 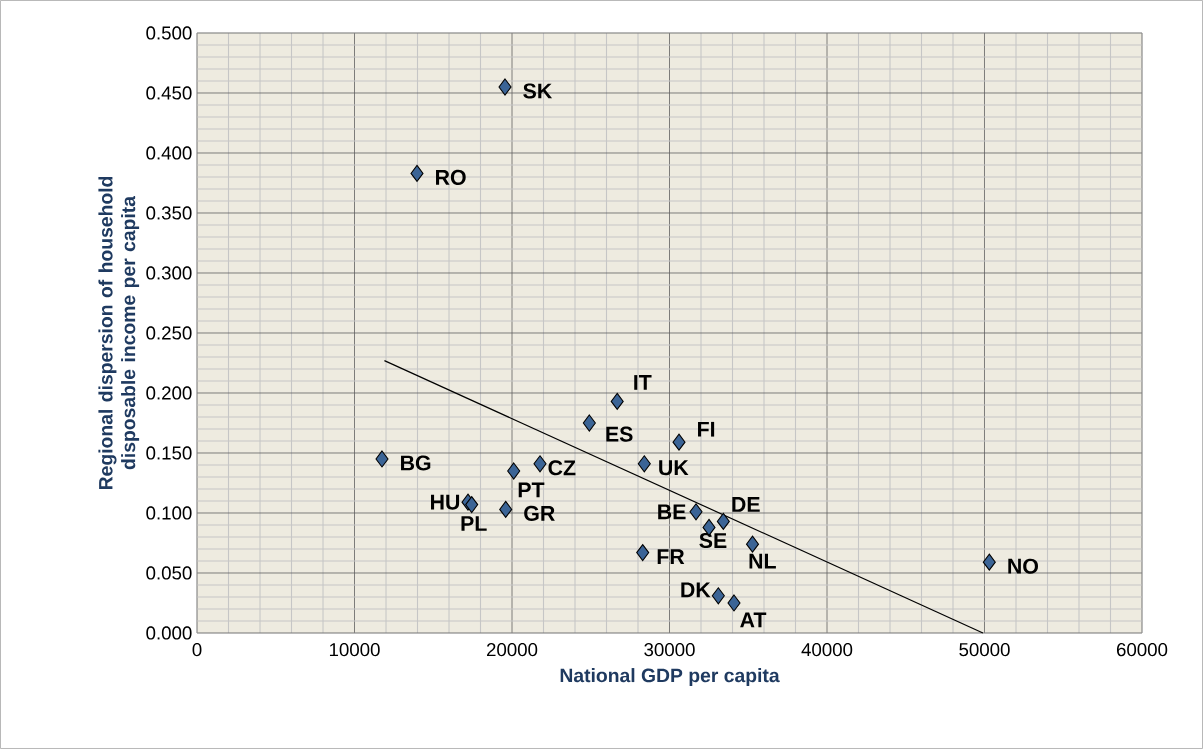 What do you see at coordinates (984, 650) in the screenshot?
I see `x-tick-label: 50000` at bounding box center [984, 650].